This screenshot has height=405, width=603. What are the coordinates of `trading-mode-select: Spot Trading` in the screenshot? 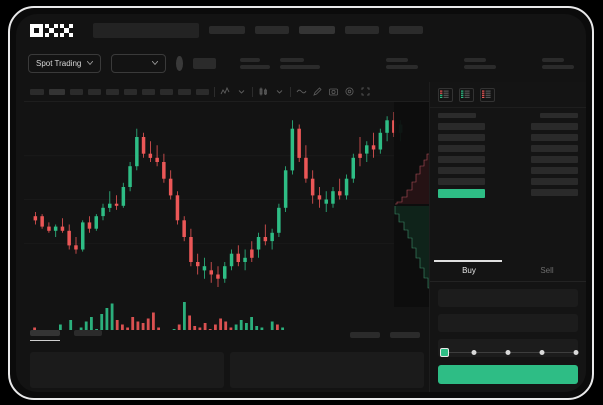 It's located at (65, 63).